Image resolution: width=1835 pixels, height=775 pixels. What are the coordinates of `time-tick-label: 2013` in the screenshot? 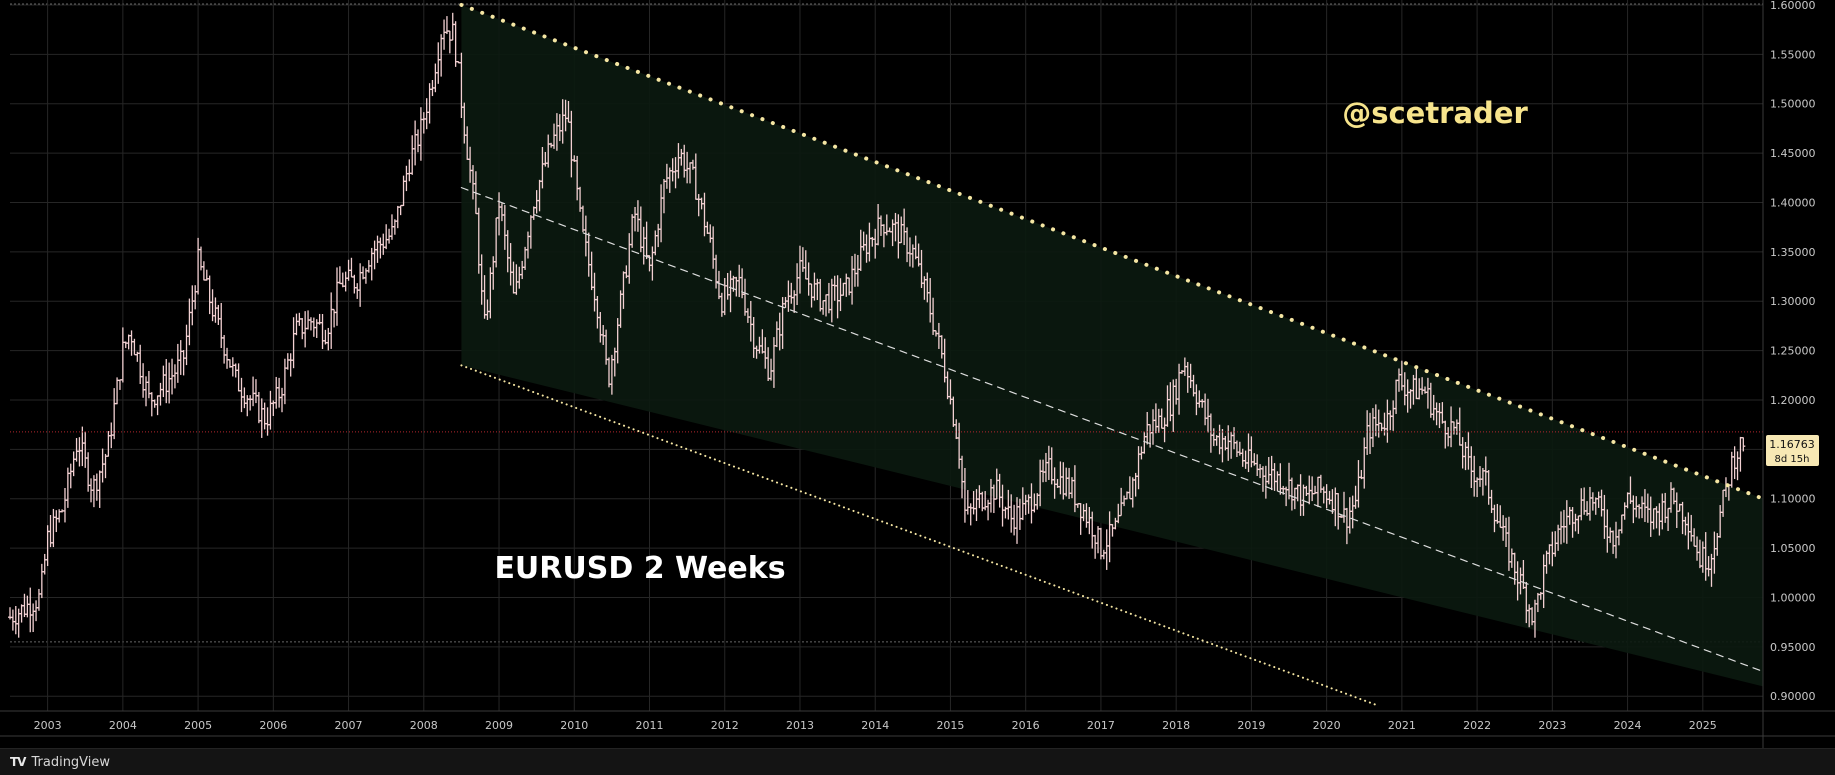 It's located at (800, 725).